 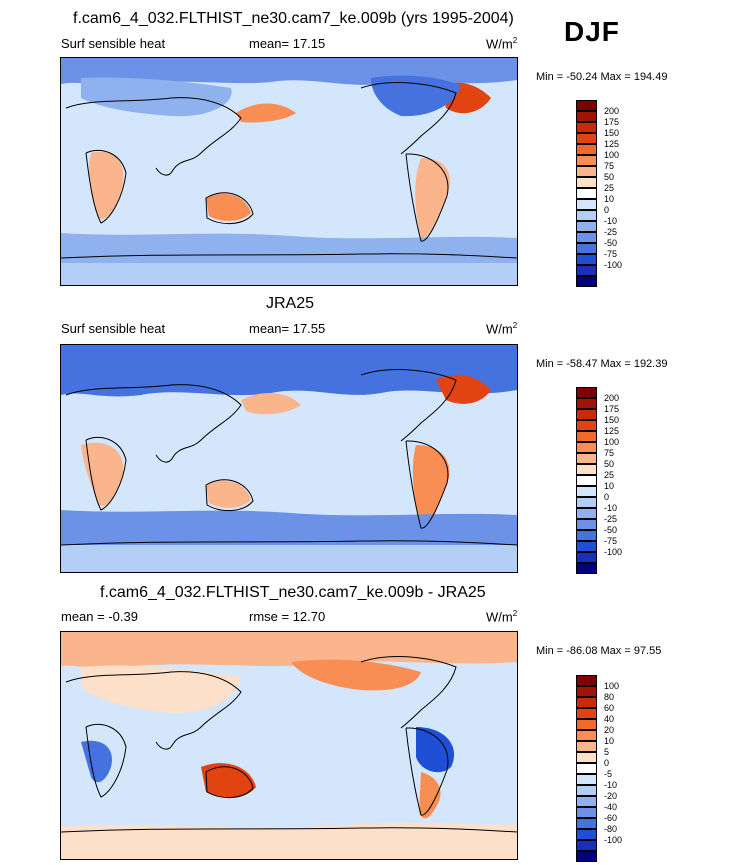 I want to click on panel-2-colorbar: 200 175 150 125 100 75 50 25 10 0 -10 -25 -50 -75 -100, so click(x=606, y=480).